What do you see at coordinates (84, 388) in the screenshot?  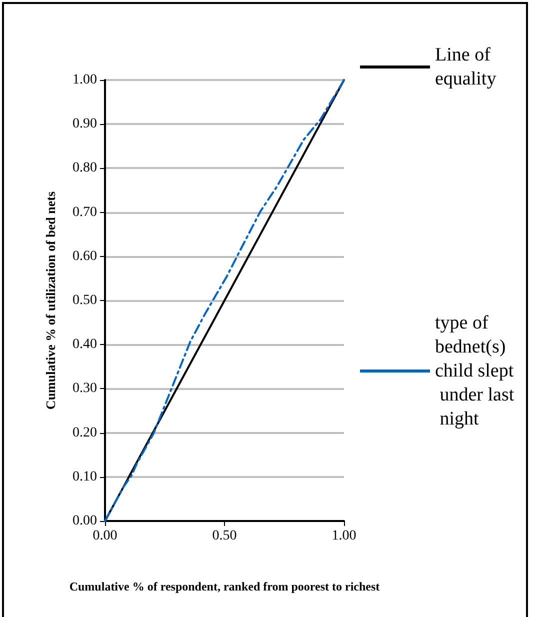 I see `y-tick-label: 0.30` at bounding box center [84, 388].